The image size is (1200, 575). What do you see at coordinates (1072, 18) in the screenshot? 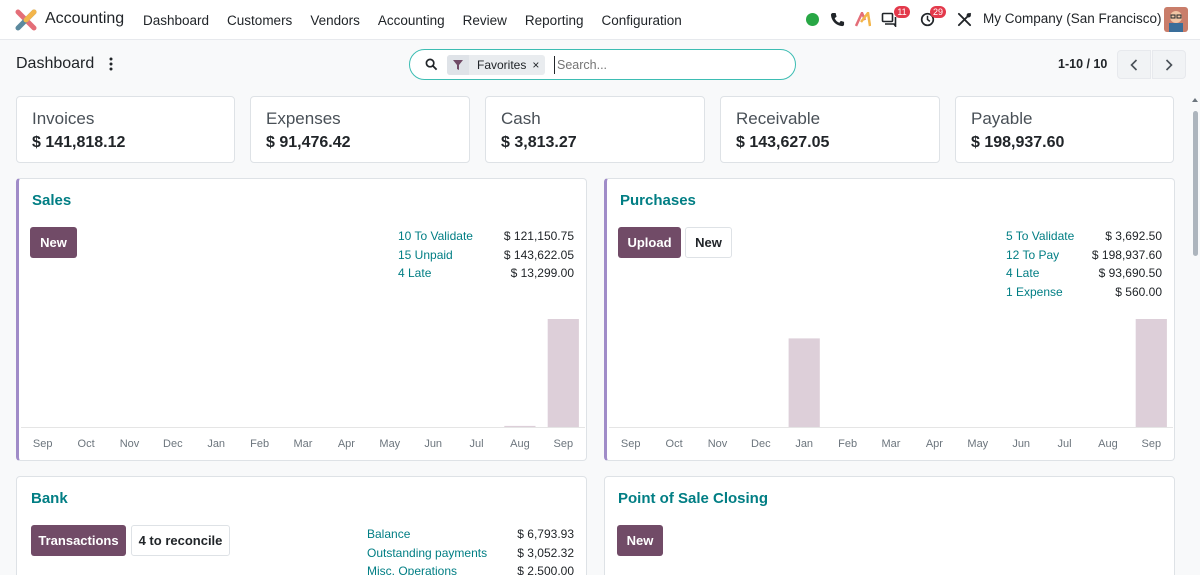
I see `company-switcher: My Company (San Francisco)` at bounding box center [1072, 18].